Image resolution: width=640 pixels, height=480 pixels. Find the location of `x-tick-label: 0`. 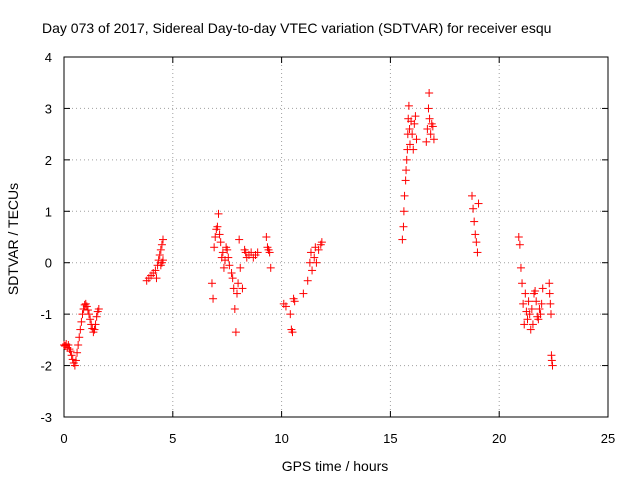

x-tick-label: 0 is located at coordinates (63, 438).